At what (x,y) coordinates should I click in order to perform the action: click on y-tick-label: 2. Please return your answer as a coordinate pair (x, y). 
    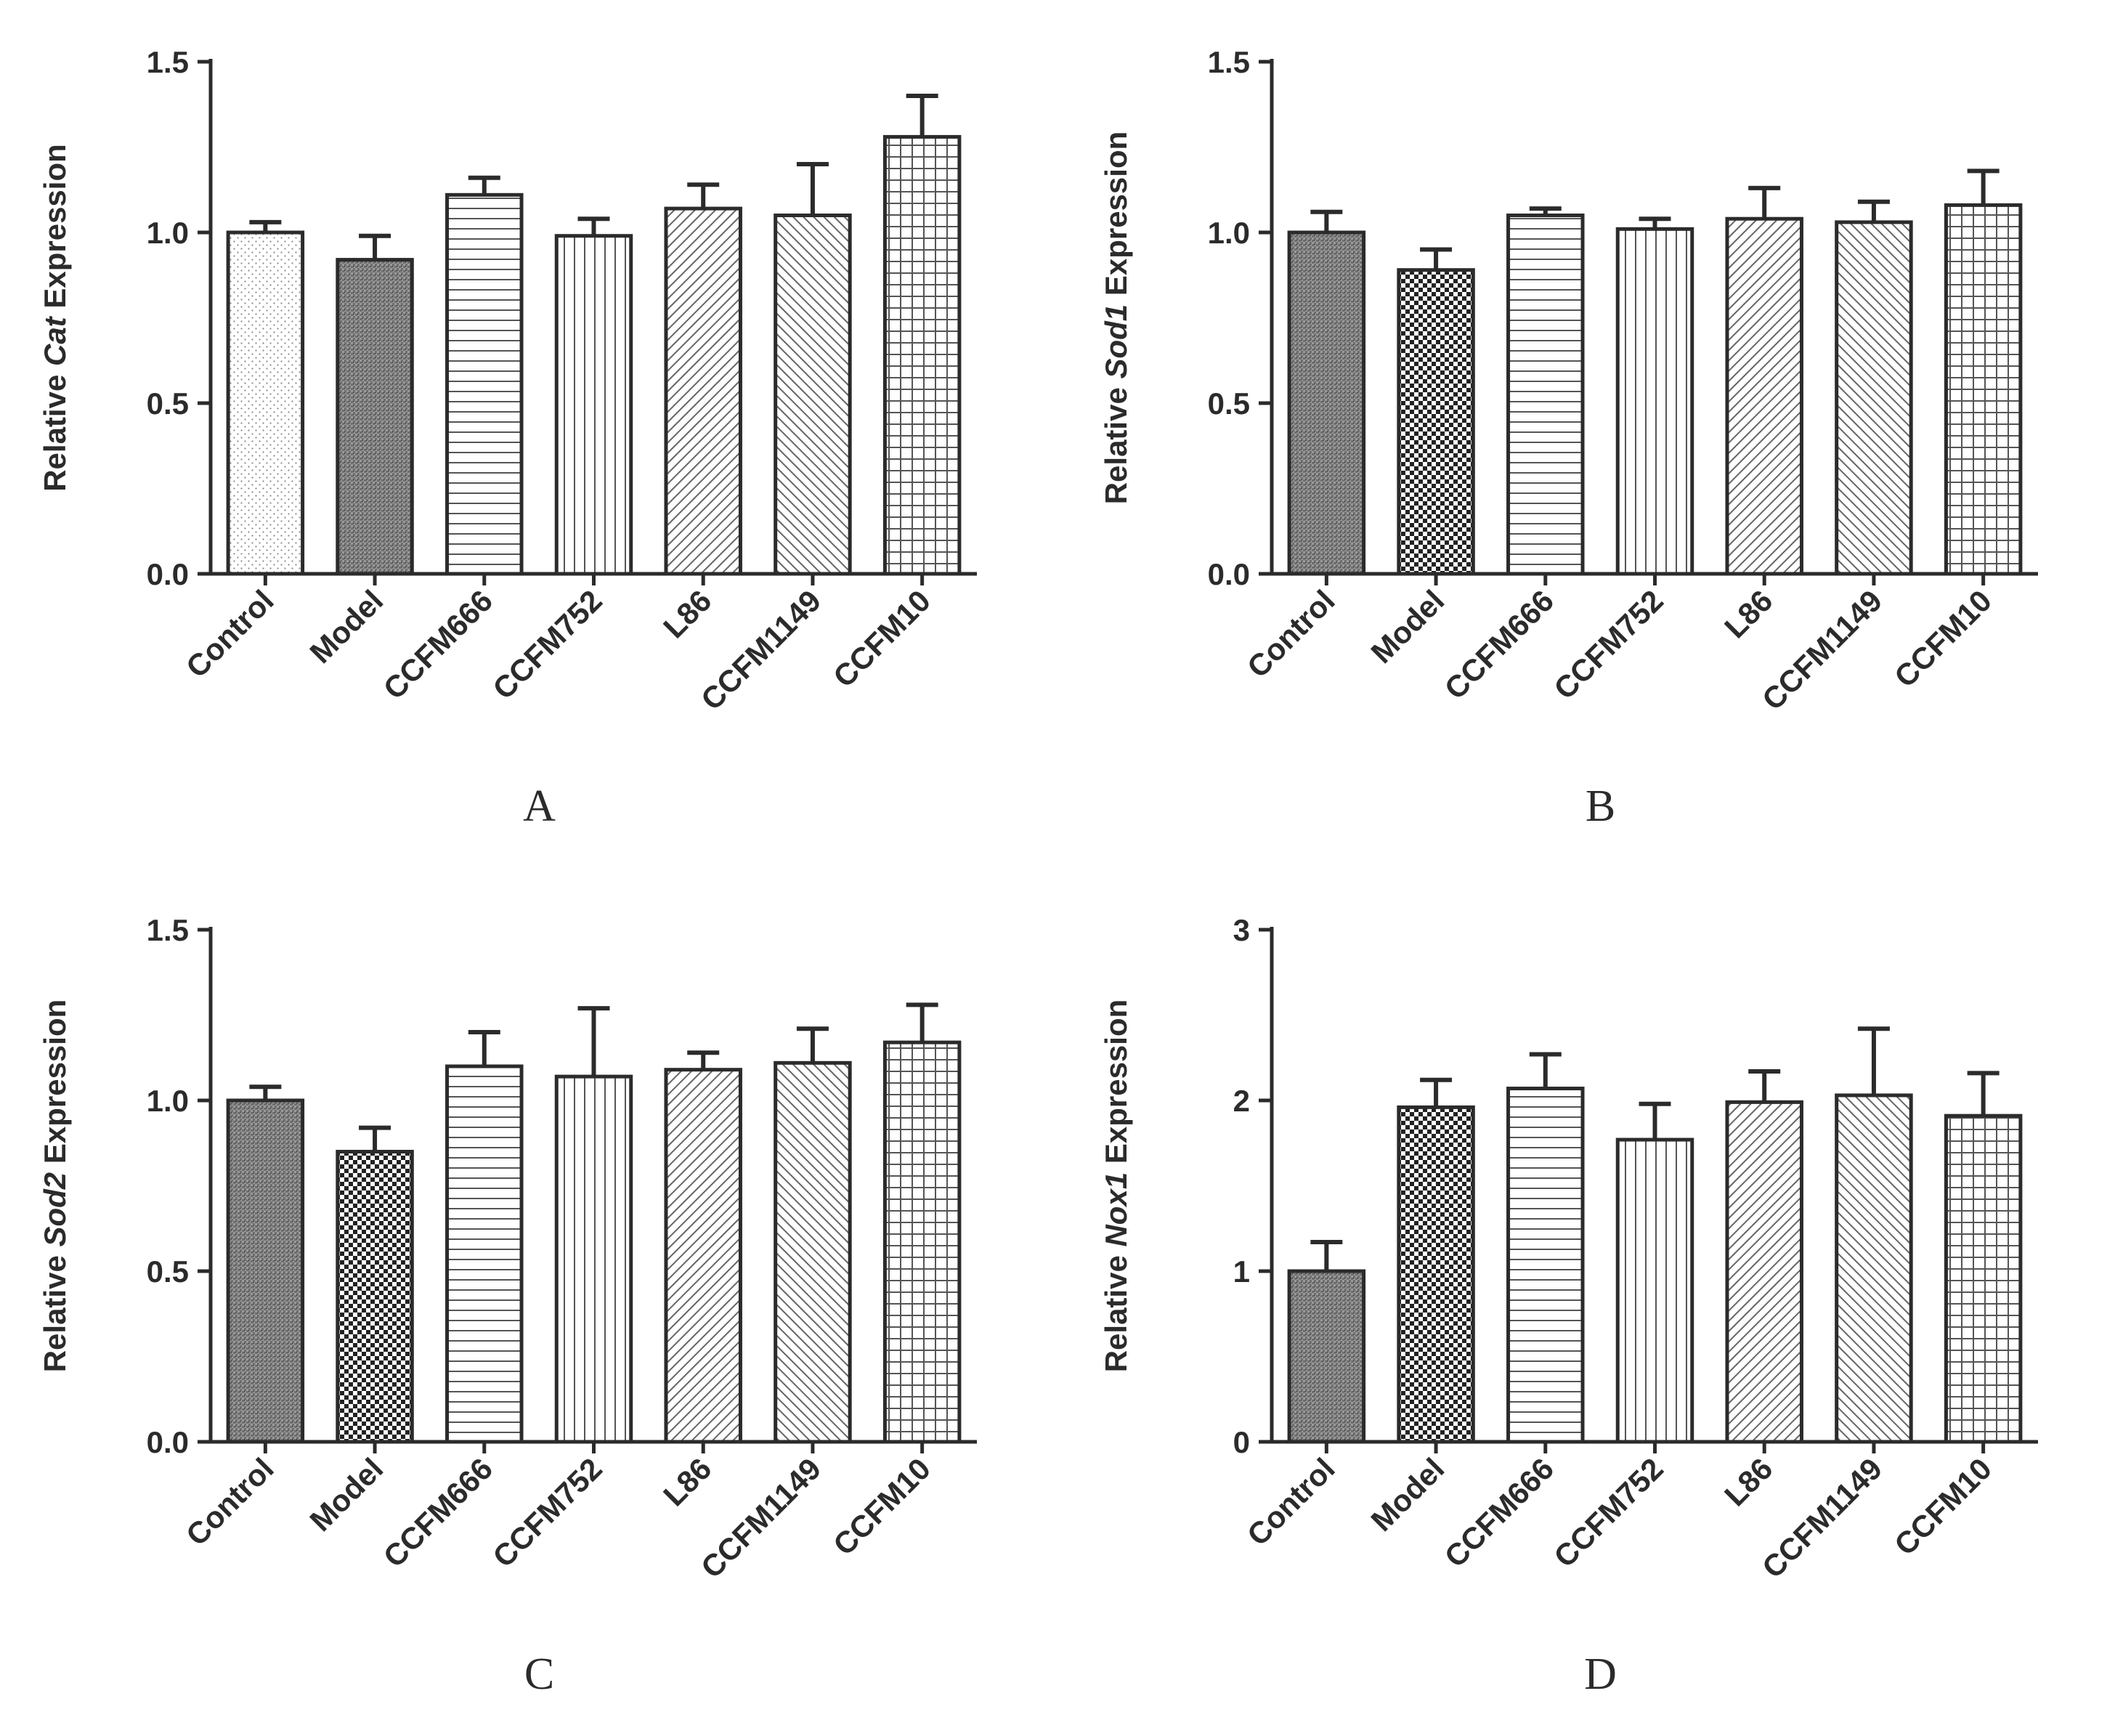
    Looking at the image, I should click on (1241, 1101).